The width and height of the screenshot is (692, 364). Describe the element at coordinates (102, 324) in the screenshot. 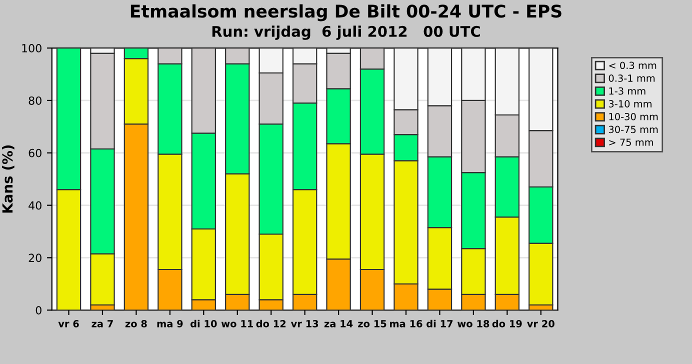

I see `x-tick-label: za 7` at that location.